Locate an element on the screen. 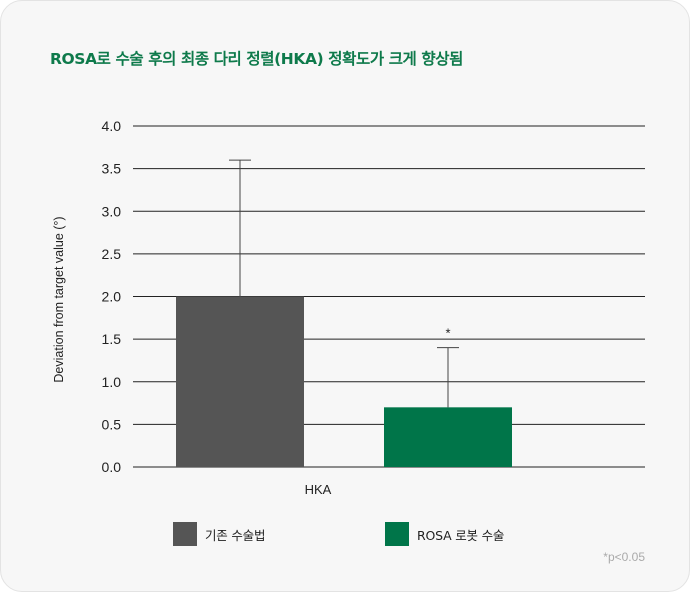  legend-label-rosa: ROSA 로봇 수술 is located at coordinates (461, 535).